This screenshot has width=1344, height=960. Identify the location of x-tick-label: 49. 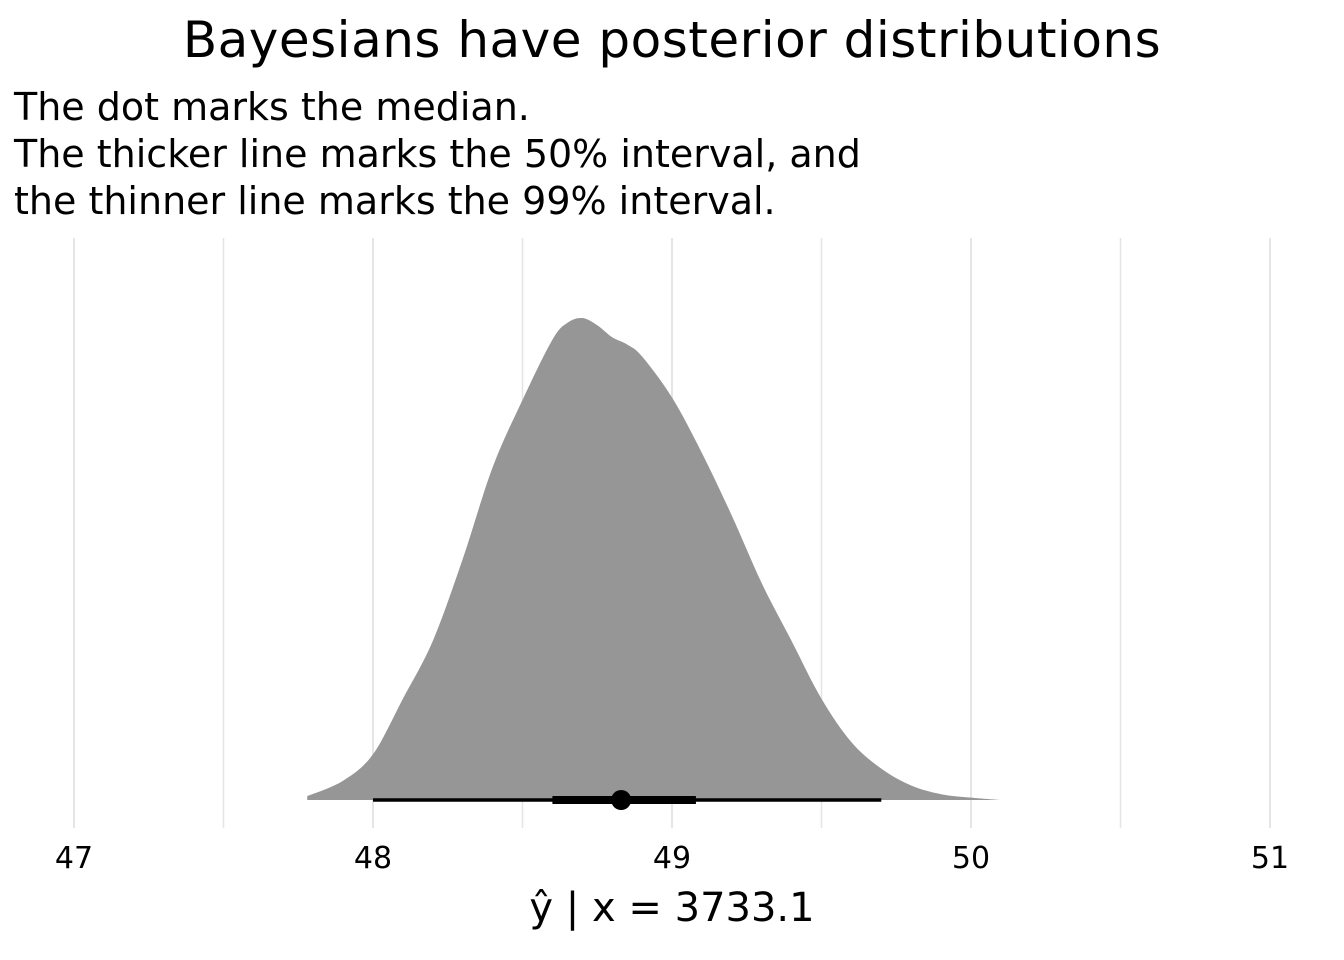
(672, 858).